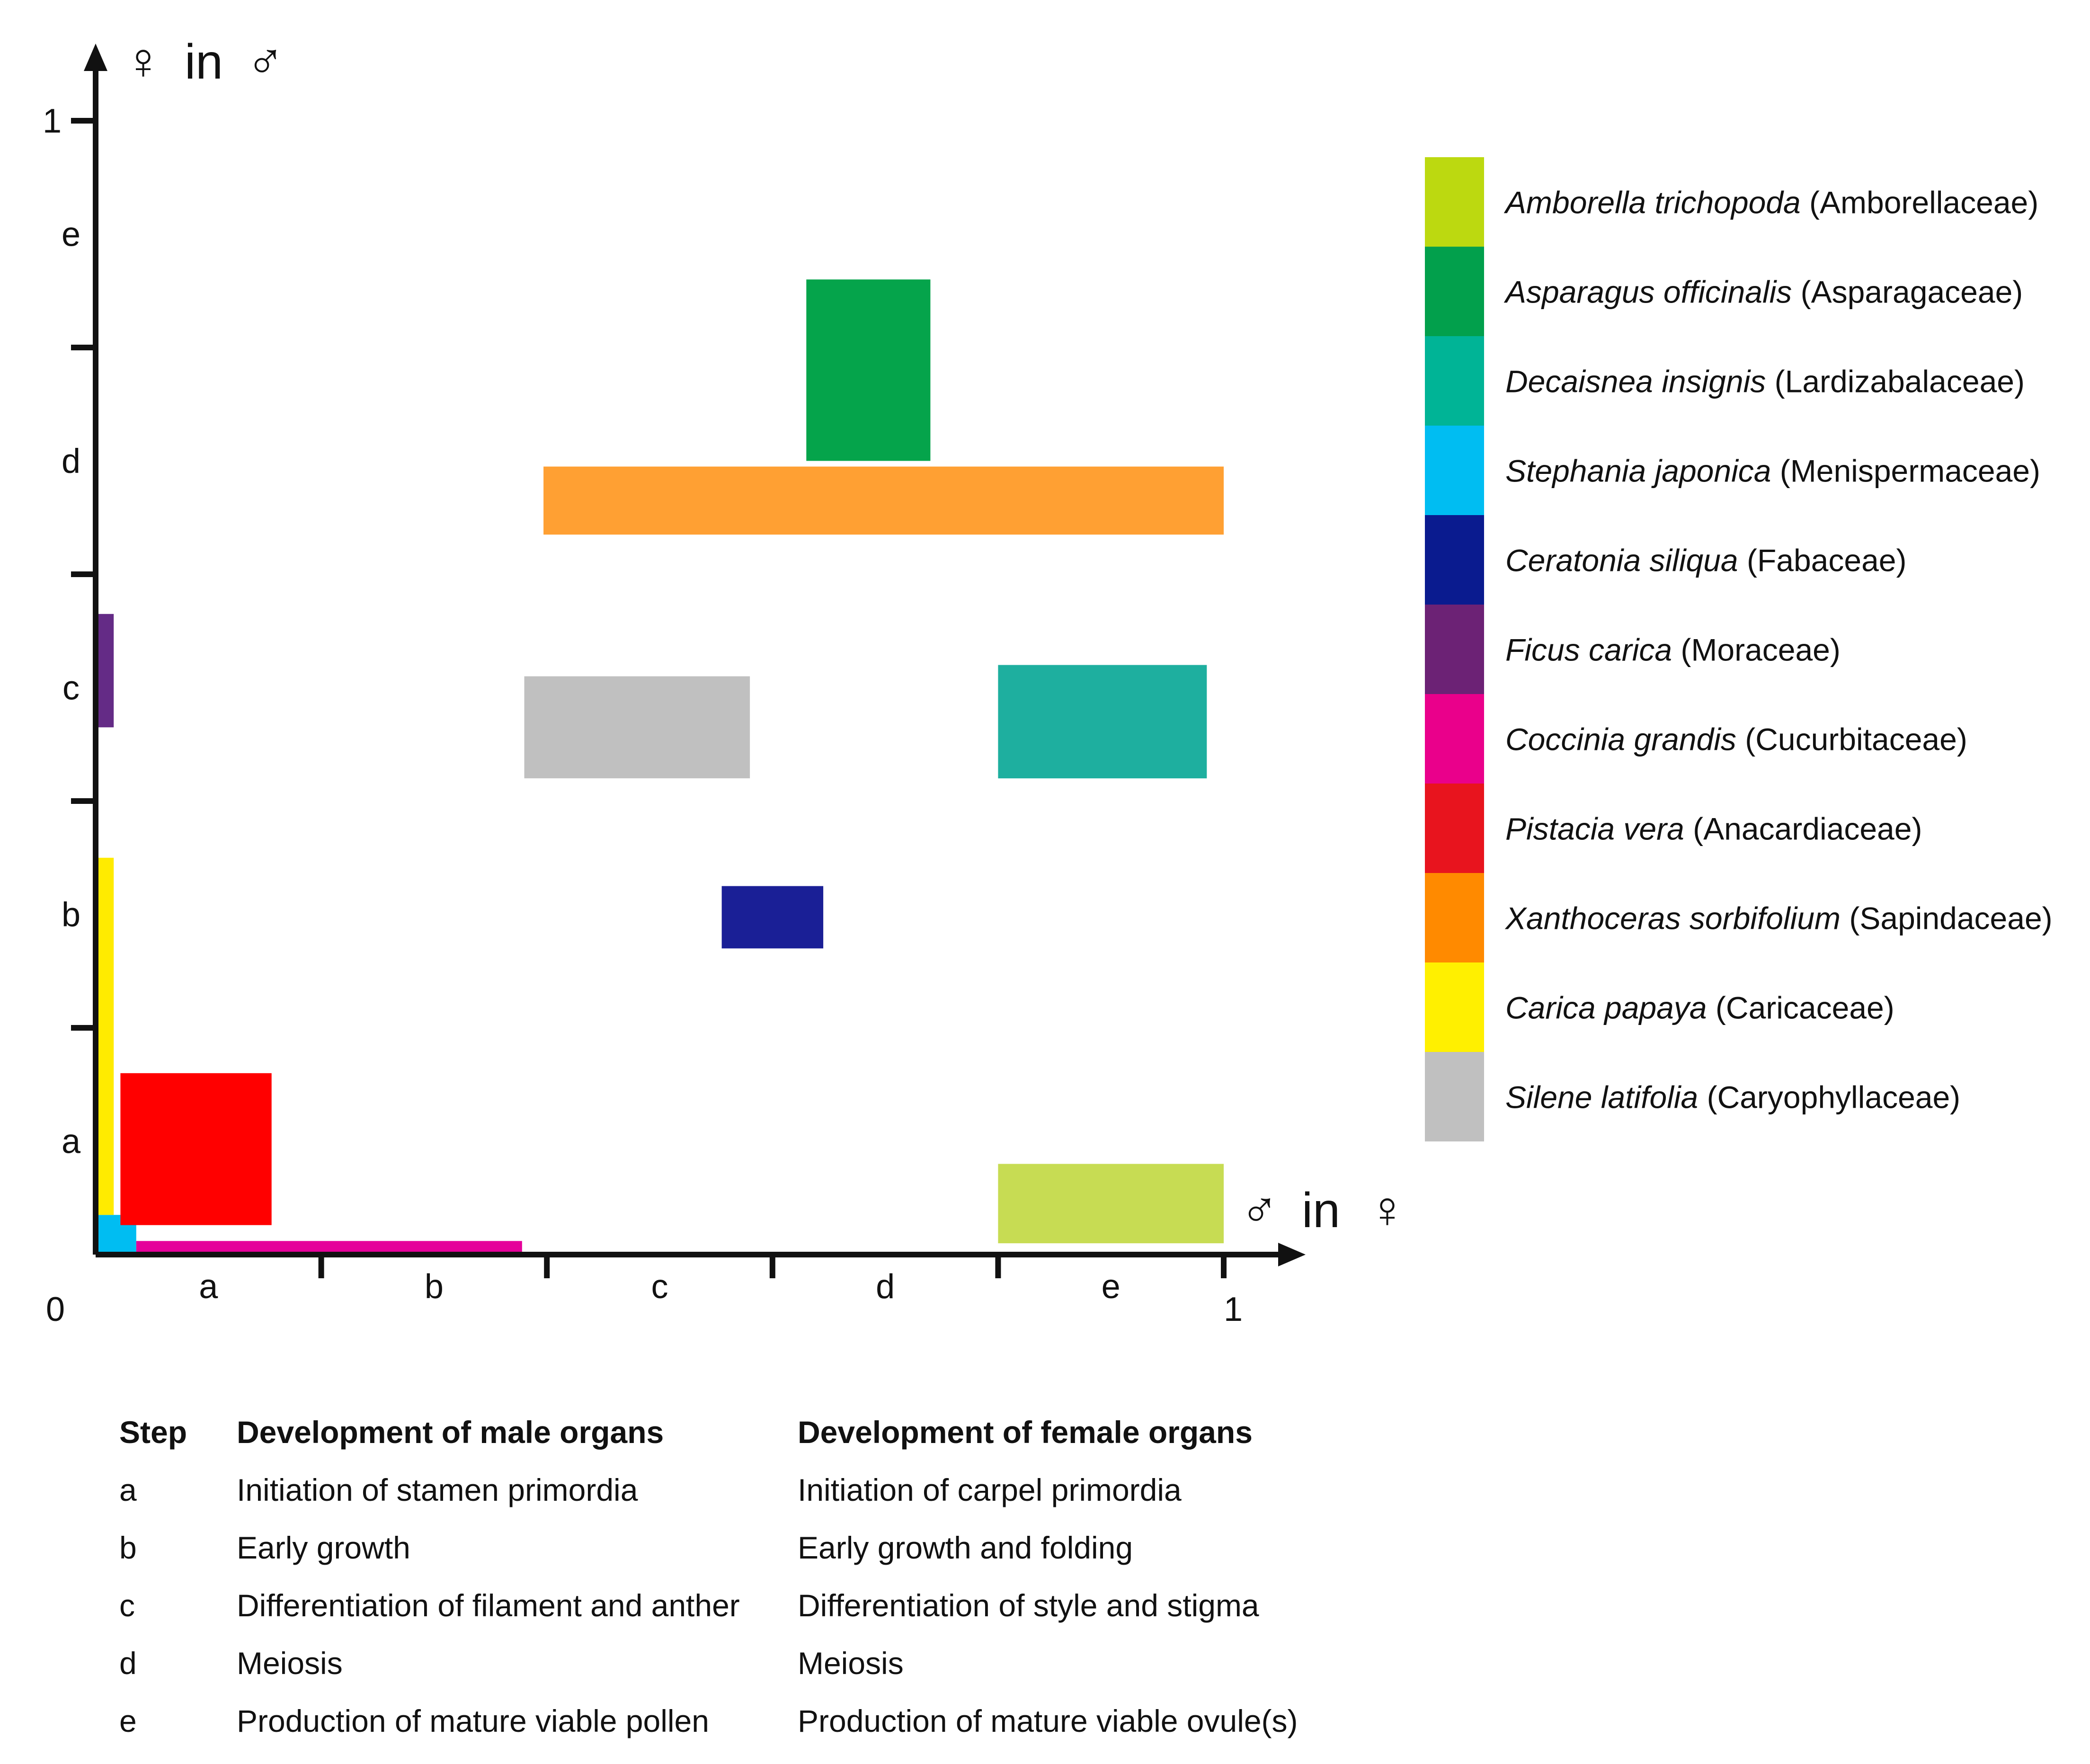  What do you see at coordinates (1638, 471) in the screenshot?
I see `legend-species-name: Stephania japonica` at bounding box center [1638, 471].